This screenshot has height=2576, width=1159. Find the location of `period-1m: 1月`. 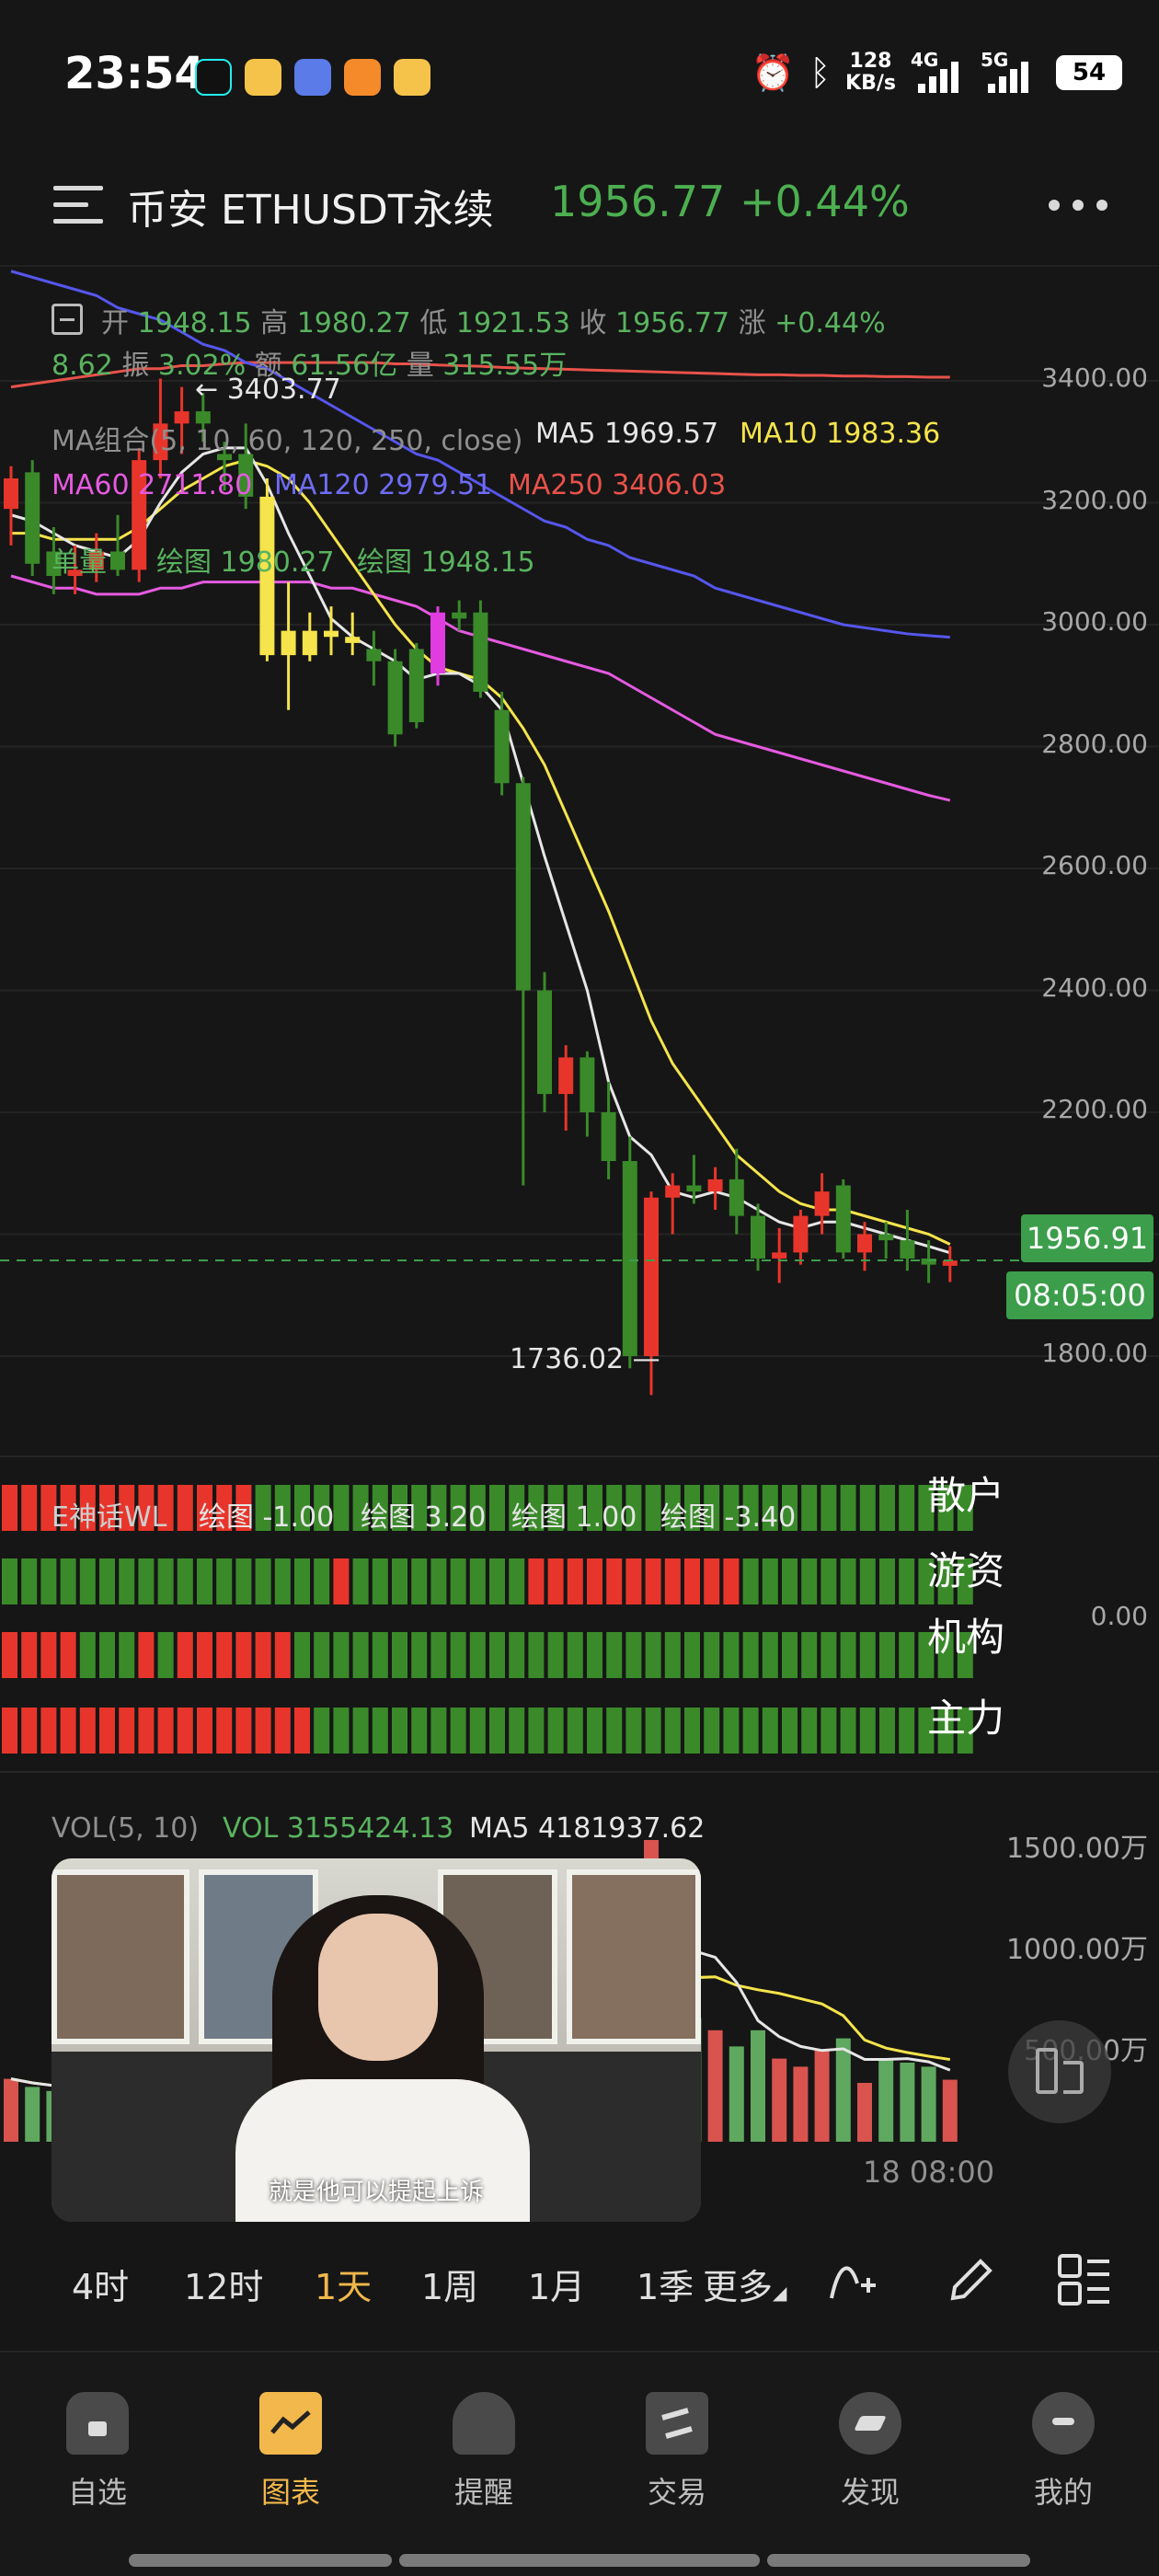

period-1m: 1月 is located at coordinates (557, 2287).